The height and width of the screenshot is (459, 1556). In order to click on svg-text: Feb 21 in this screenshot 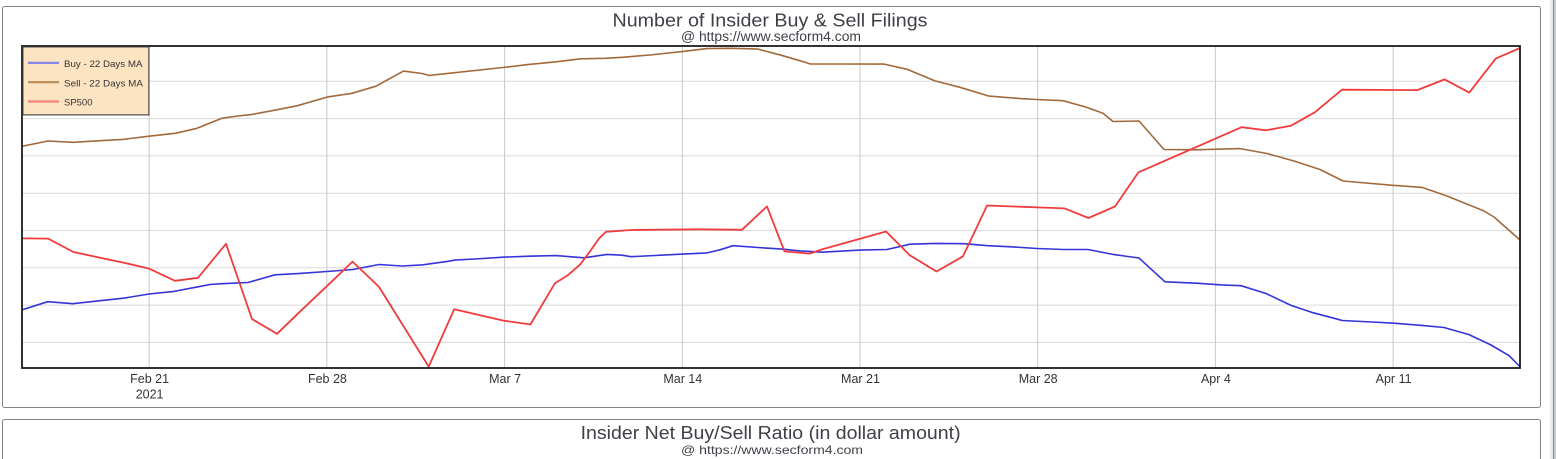, I will do `click(149, 379)`.